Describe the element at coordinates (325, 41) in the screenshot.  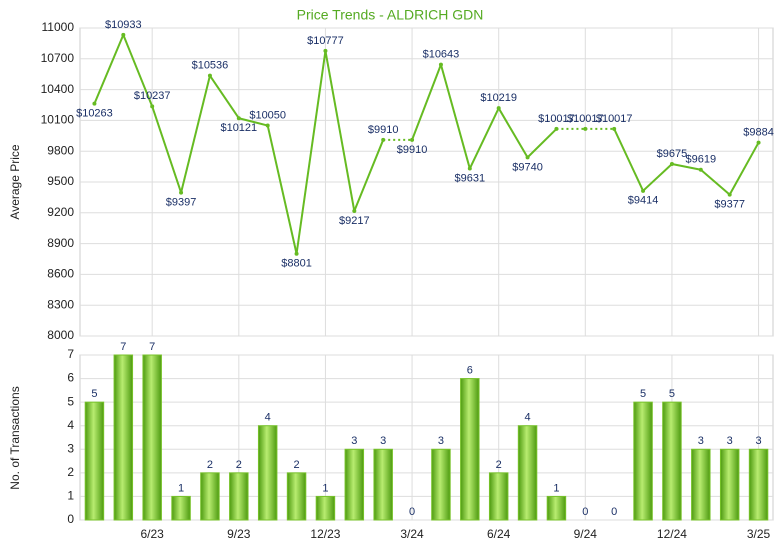
I see `data-label: $10777` at that location.